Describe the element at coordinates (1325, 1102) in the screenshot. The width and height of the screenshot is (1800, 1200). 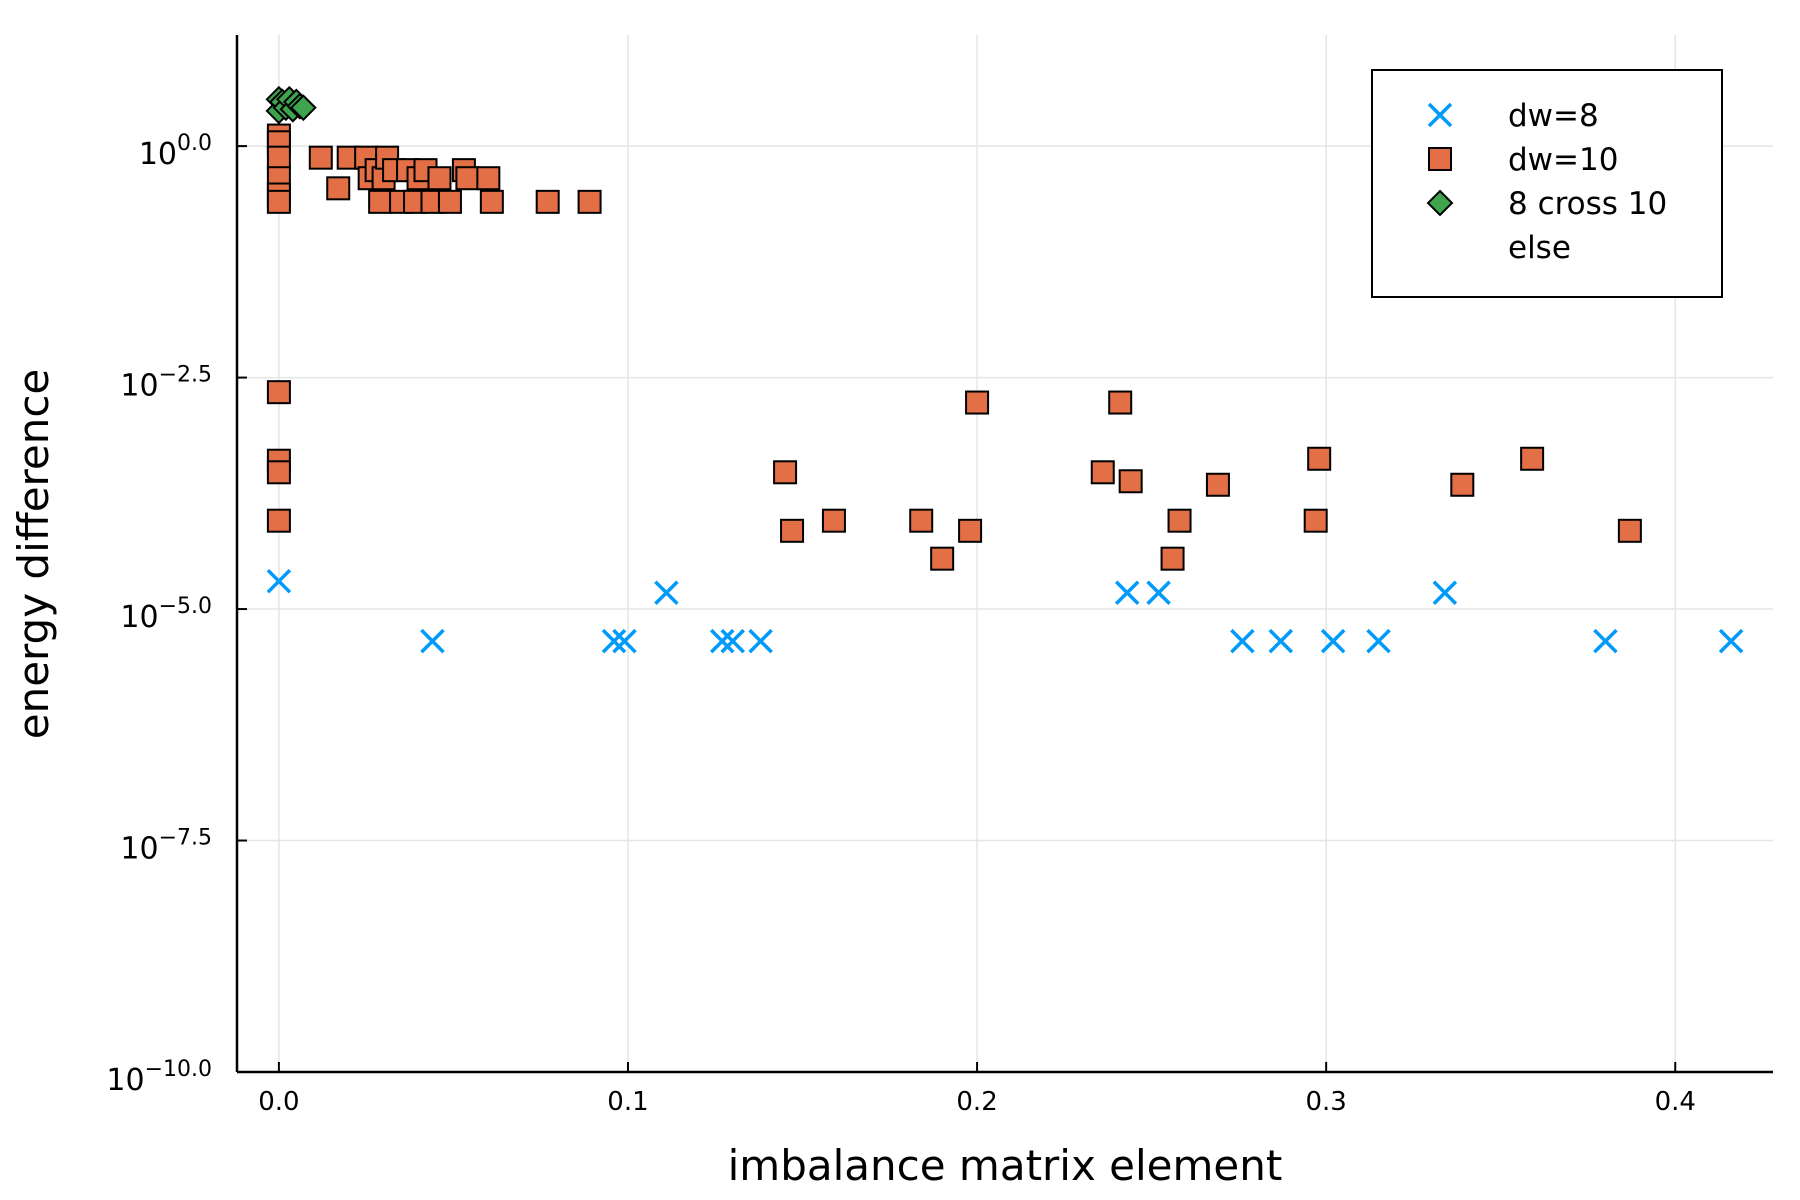
I see `x-tick-label: 0.3` at that location.